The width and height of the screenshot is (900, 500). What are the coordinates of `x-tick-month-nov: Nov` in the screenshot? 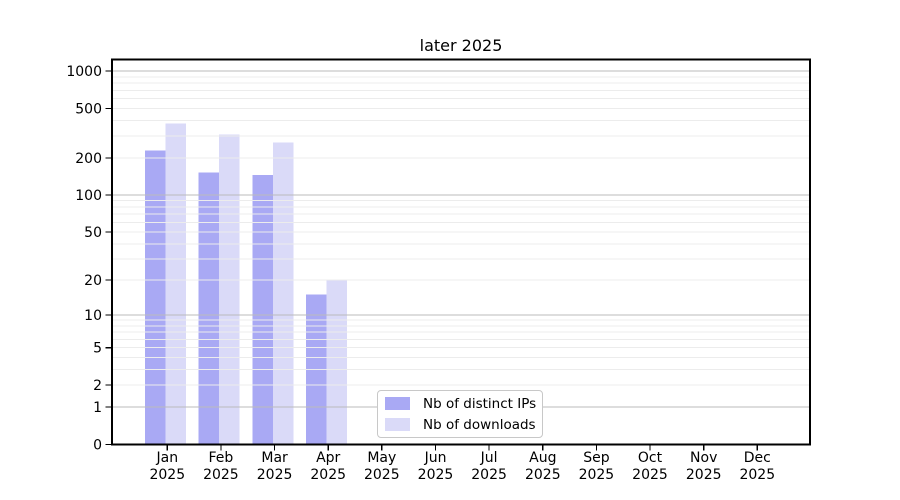 It's located at (703, 458).